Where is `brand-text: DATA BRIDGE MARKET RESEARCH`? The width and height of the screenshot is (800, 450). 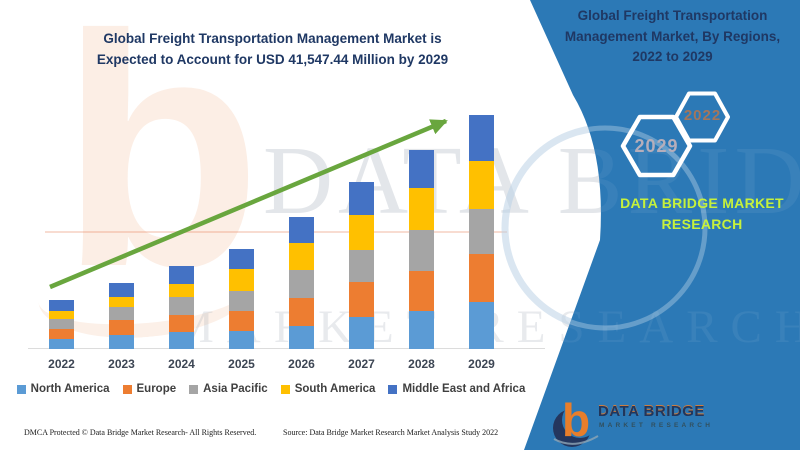
brand-text: DATA BRIDGE MARKET RESEARCH is located at coordinates (701, 214).